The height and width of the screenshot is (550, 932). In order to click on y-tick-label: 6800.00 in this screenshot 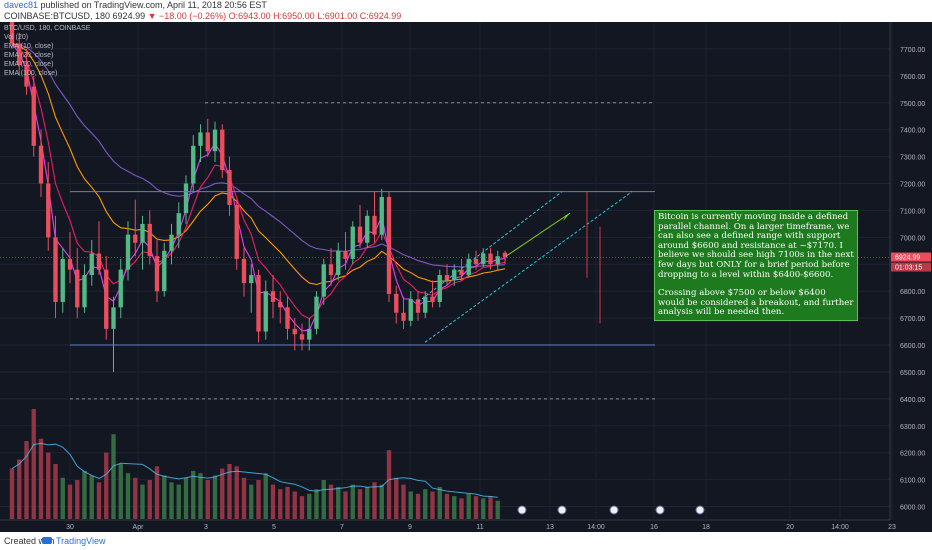, I will do `click(912, 292)`.